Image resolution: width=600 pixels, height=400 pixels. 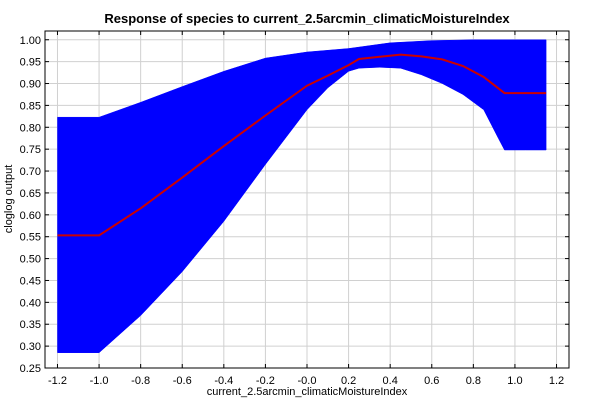 I want to click on y-tick-label: 0.40, so click(x=30, y=303).